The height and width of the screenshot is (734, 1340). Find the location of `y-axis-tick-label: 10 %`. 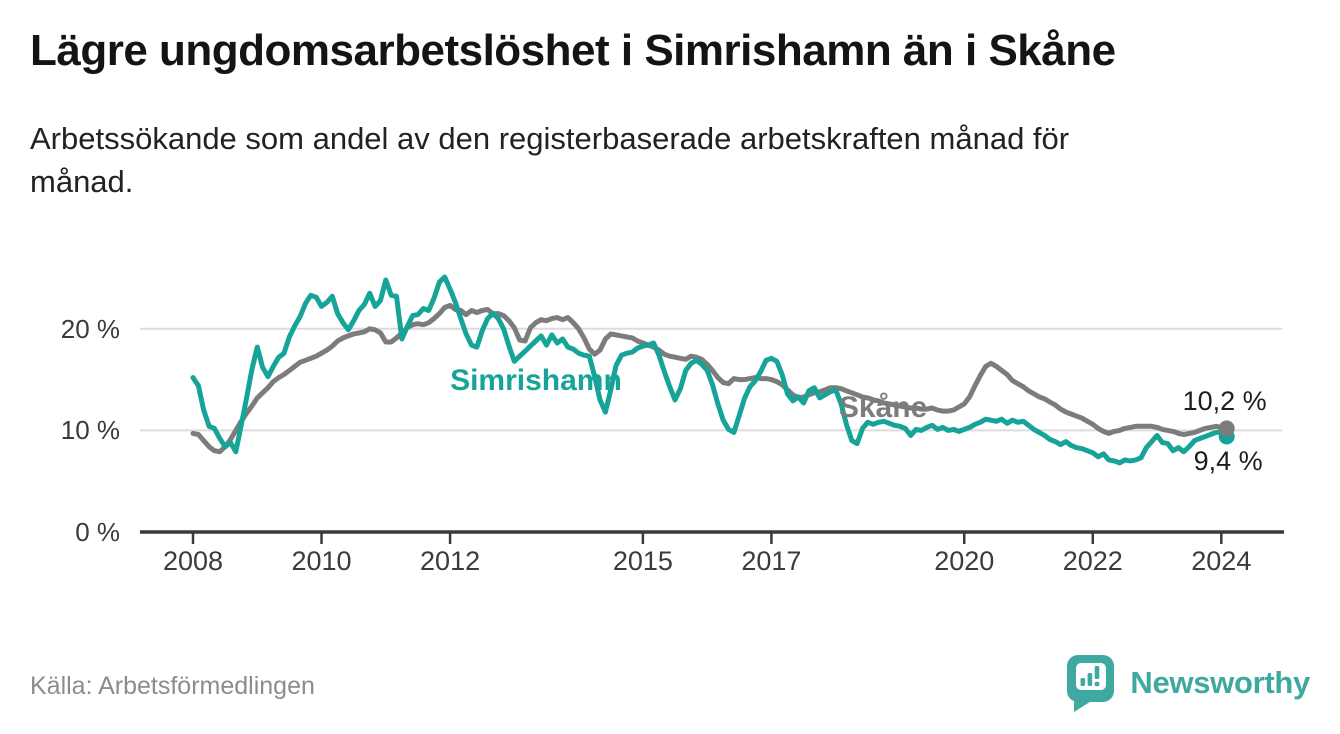

y-axis-tick-label: 10 % is located at coordinates (90, 430).